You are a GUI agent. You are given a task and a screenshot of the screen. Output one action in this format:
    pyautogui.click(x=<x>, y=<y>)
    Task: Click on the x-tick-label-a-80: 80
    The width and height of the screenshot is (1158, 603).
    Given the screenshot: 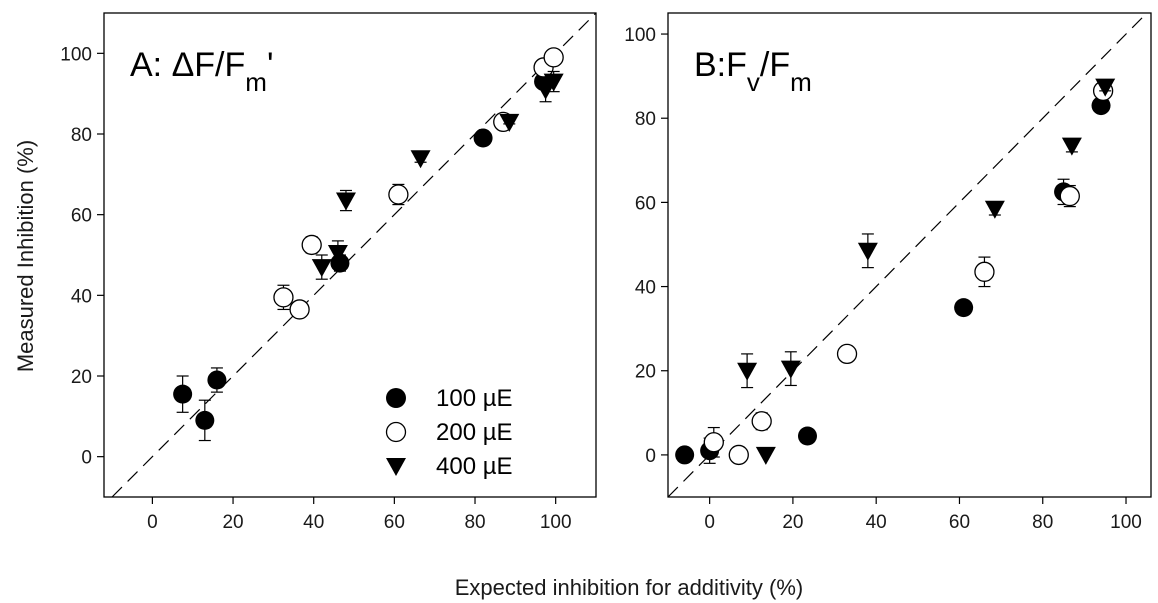 What is the action you would take?
    pyautogui.click(x=474, y=522)
    